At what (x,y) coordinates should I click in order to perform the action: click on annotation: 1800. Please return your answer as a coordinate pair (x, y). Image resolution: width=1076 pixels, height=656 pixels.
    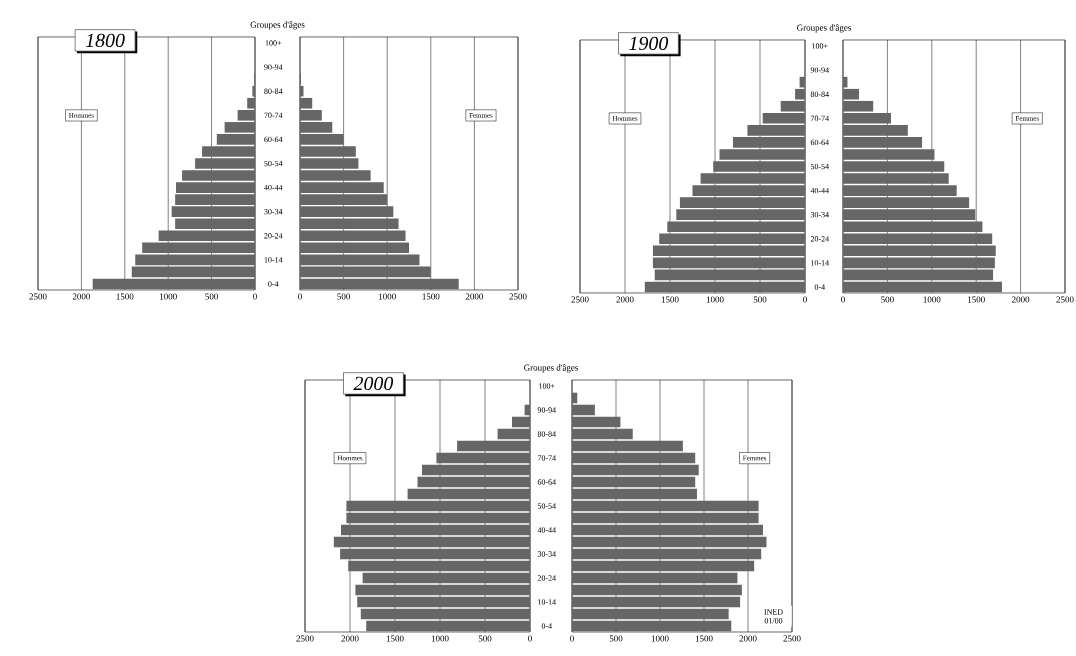
    Looking at the image, I should click on (105, 40).